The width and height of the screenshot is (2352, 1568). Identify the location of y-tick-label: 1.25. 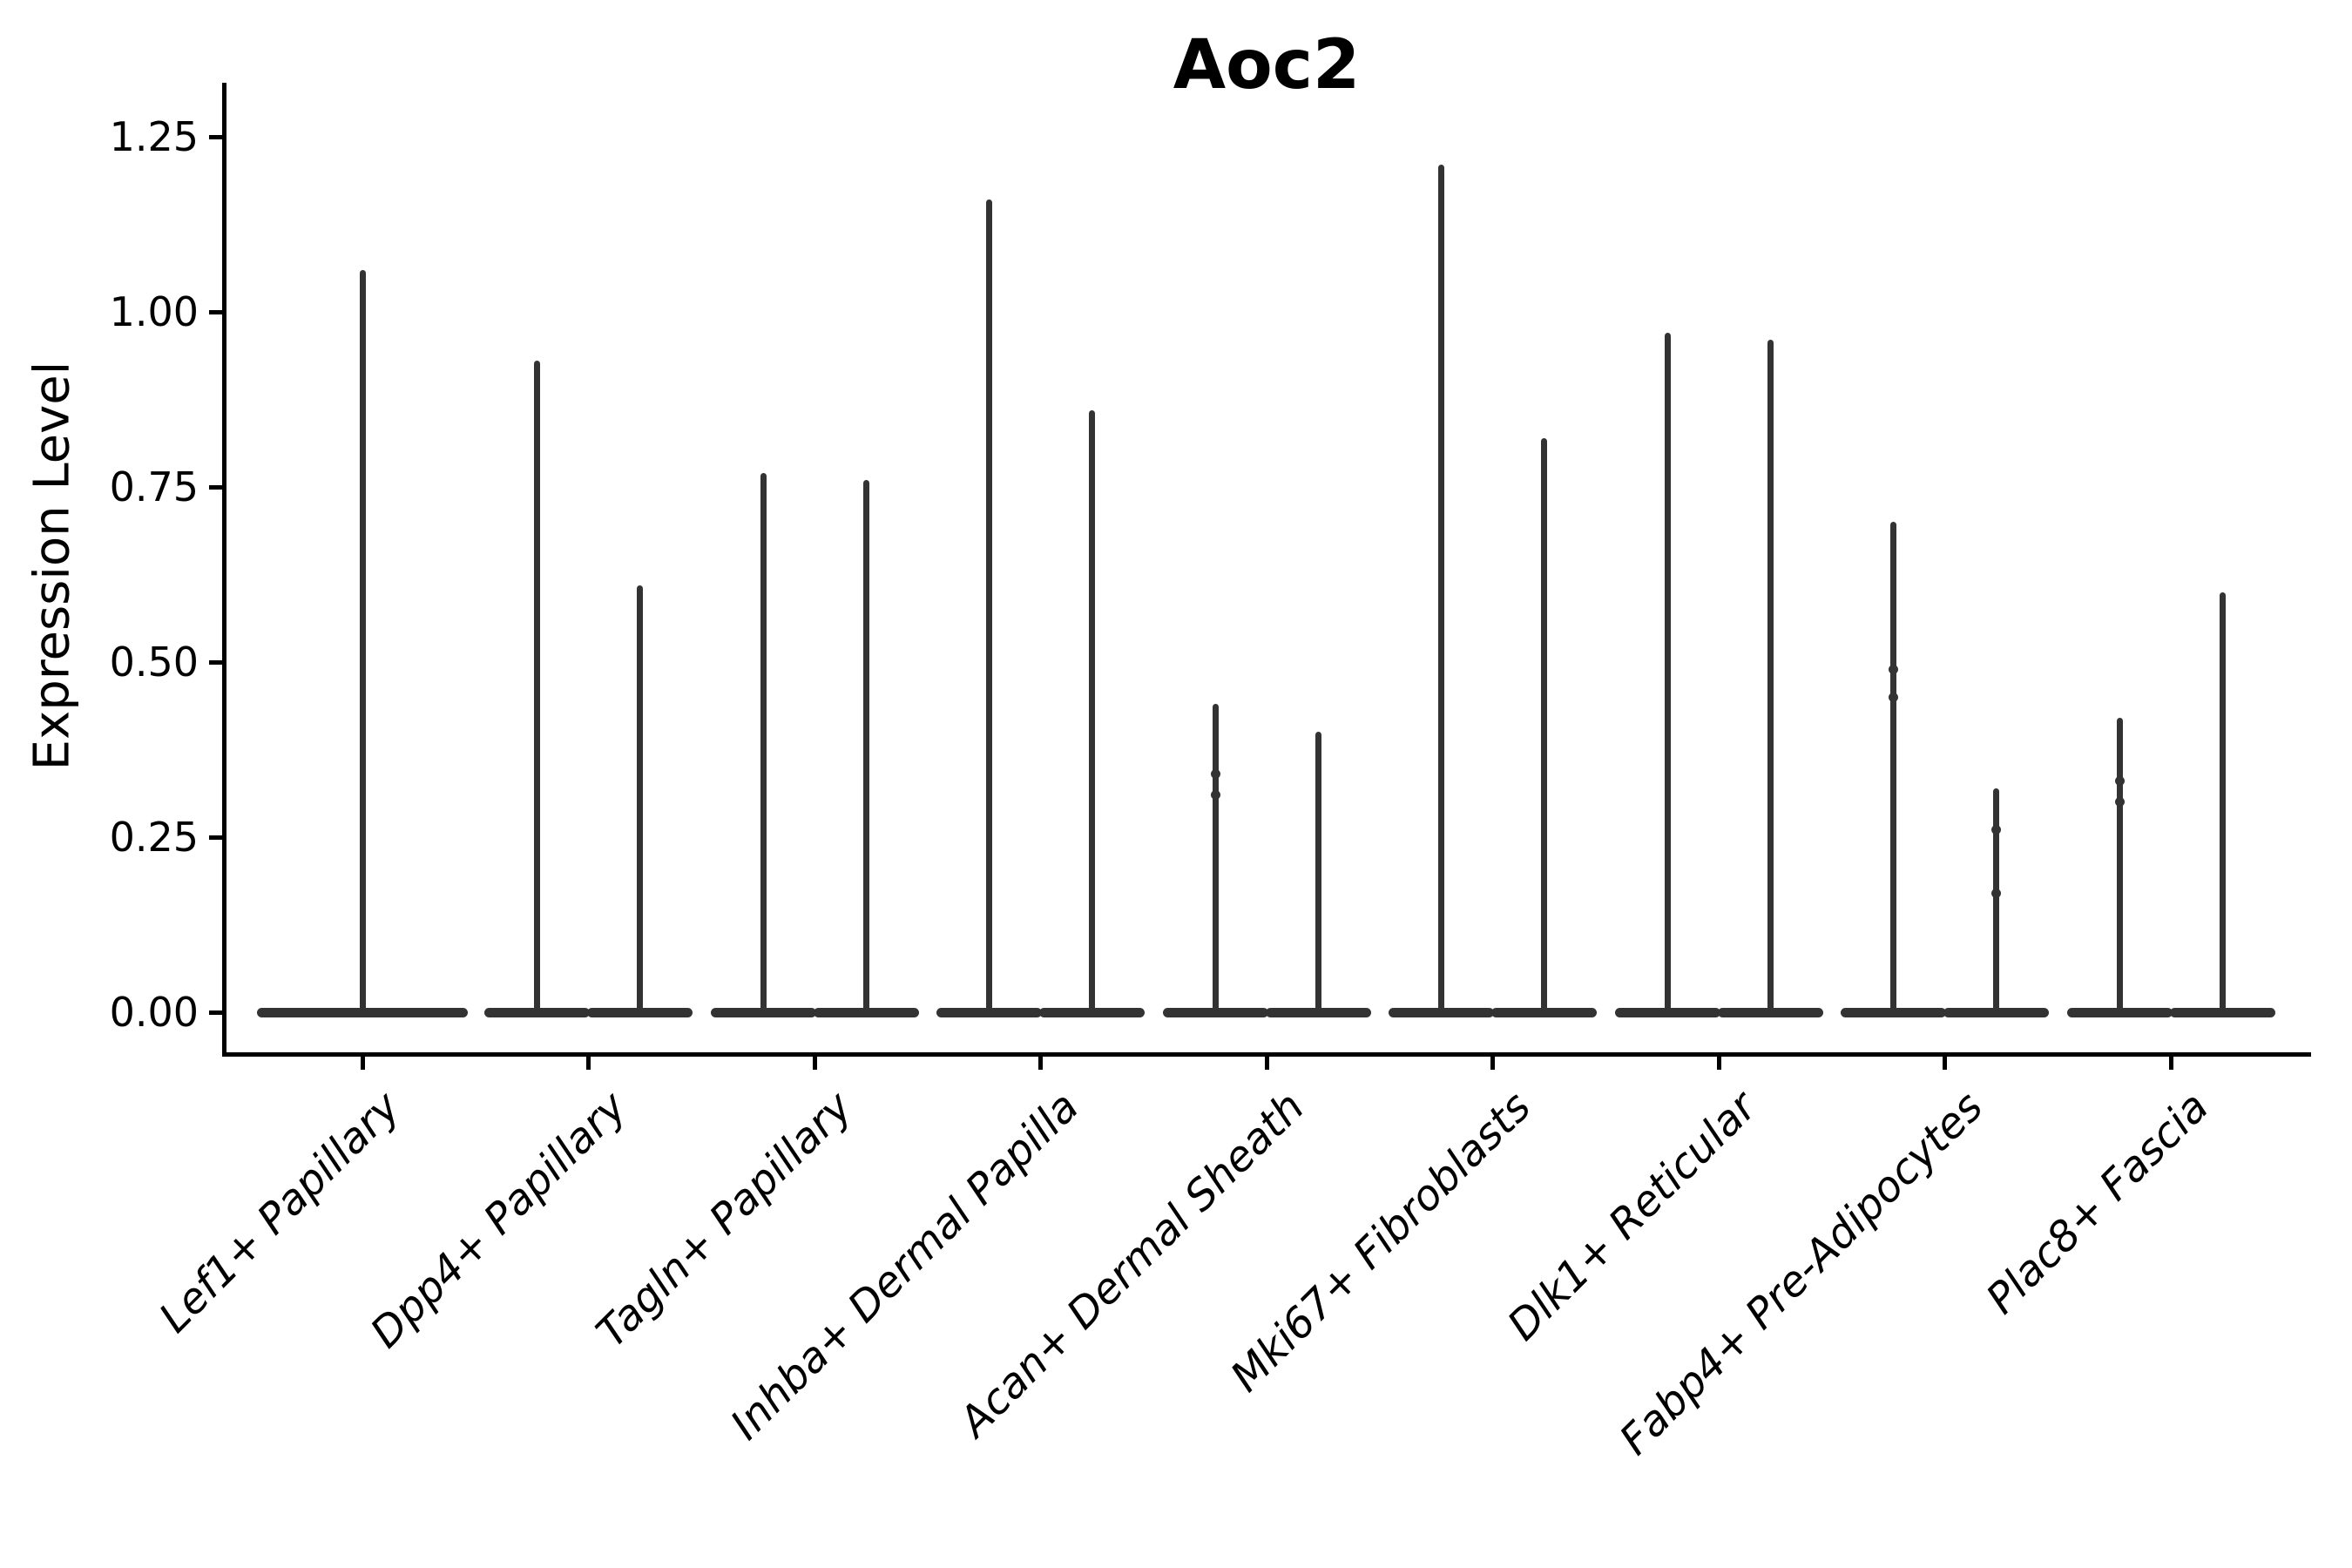
(154, 136).